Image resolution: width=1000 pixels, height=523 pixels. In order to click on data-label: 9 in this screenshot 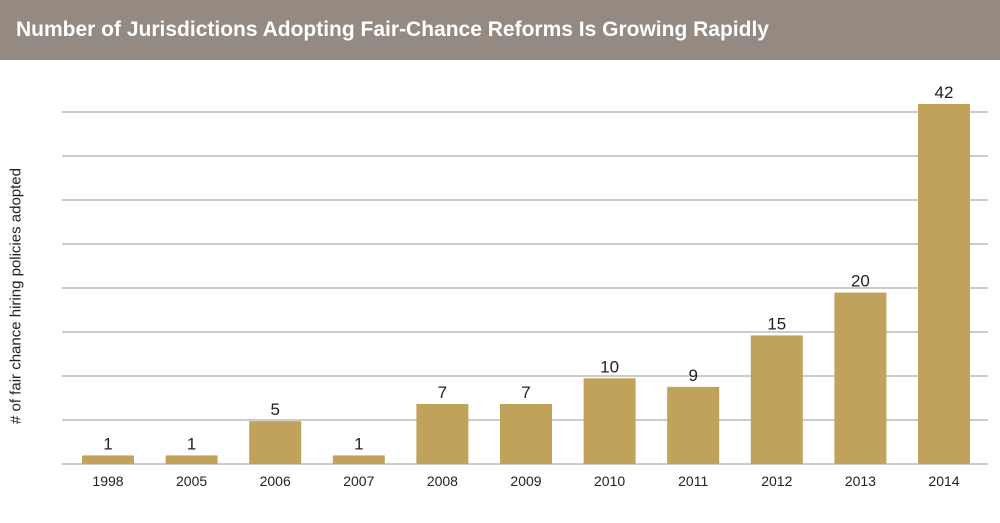, I will do `click(692, 375)`.